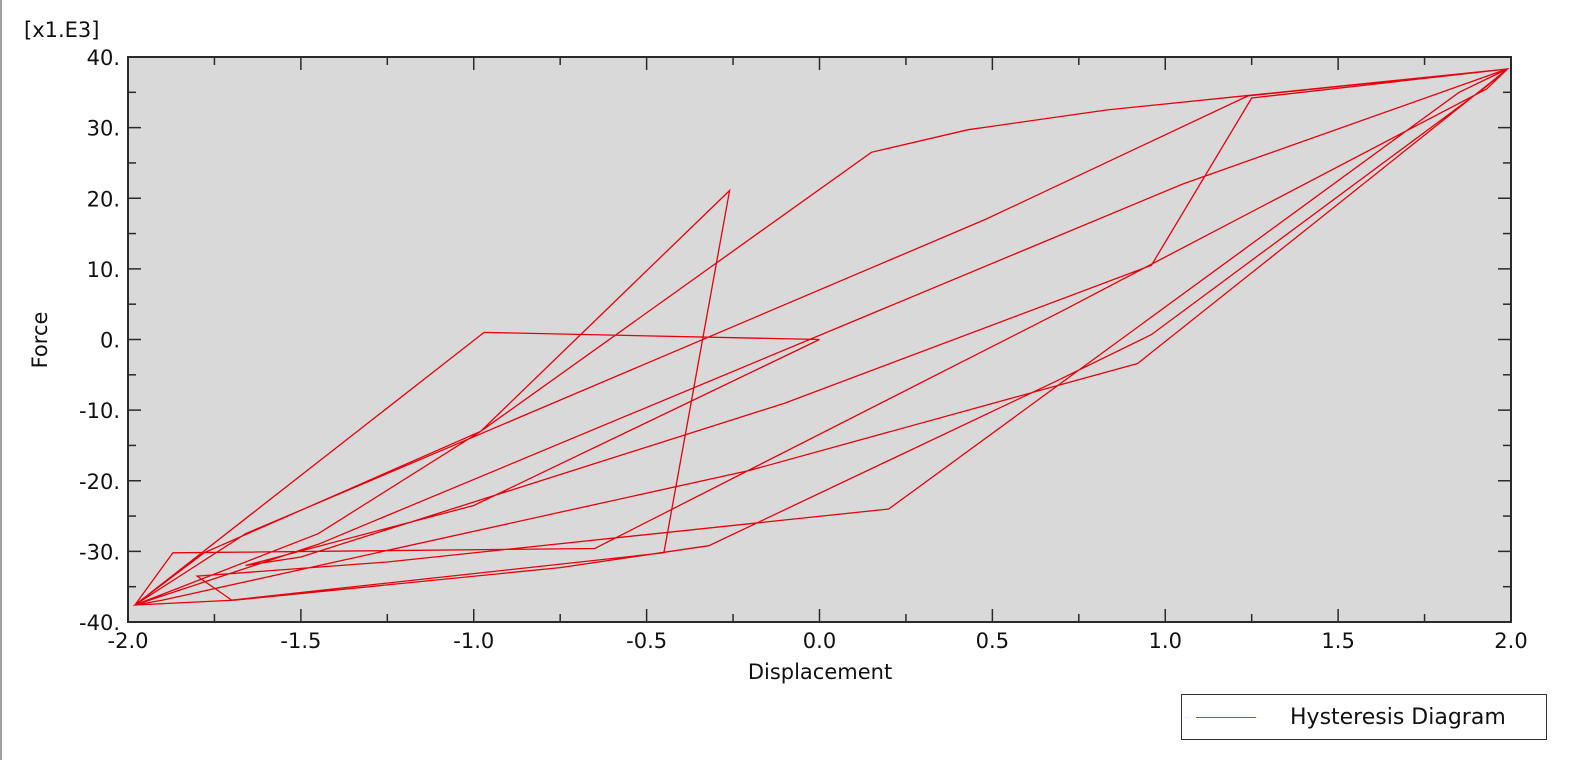 This screenshot has height=760, width=1575. What do you see at coordinates (1226, 717) in the screenshot?
I see `legend-line-swatch-icon` at bounding box center [1226, 717].